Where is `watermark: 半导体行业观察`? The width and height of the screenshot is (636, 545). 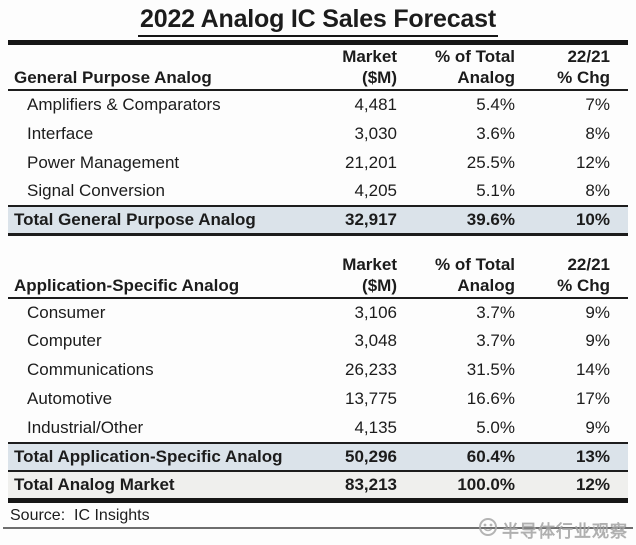
watermark: 半导体行业观察 is located at coordinates (553, 529).